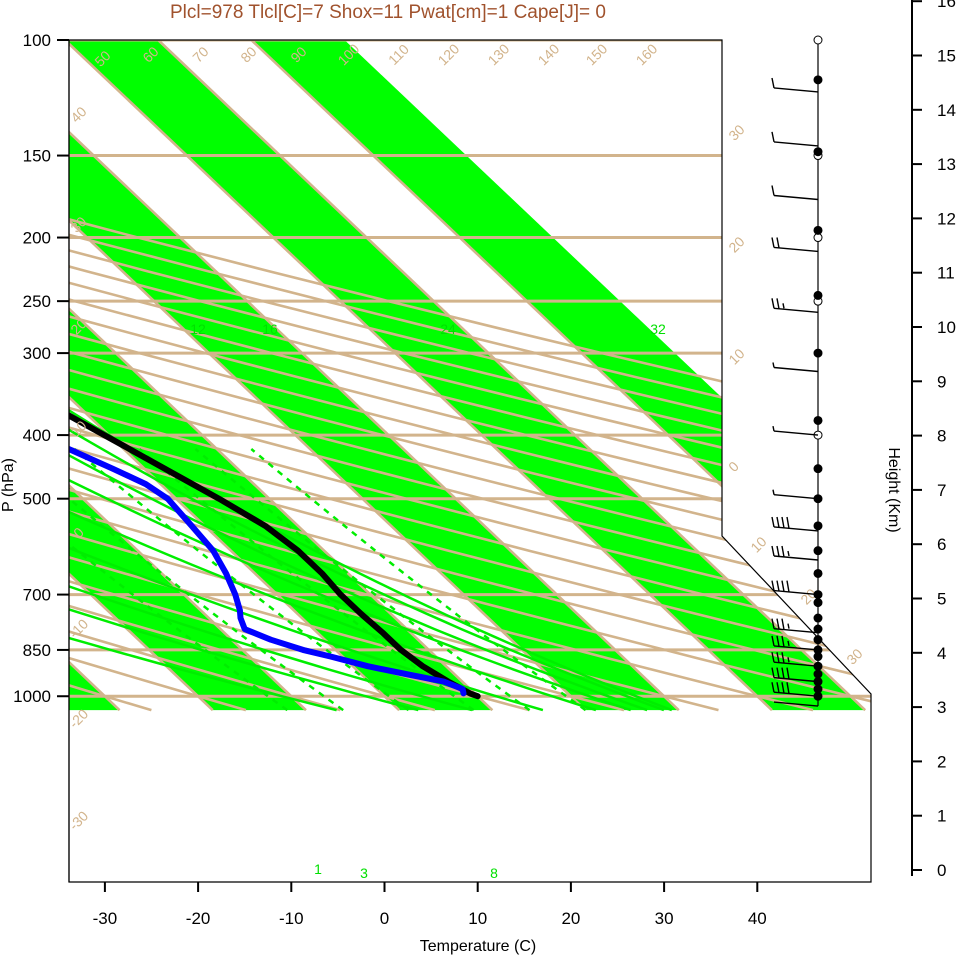  Describe the element at coordinates (941, 490) in the screenshot. I see `height-tick-label: 7` at that location.